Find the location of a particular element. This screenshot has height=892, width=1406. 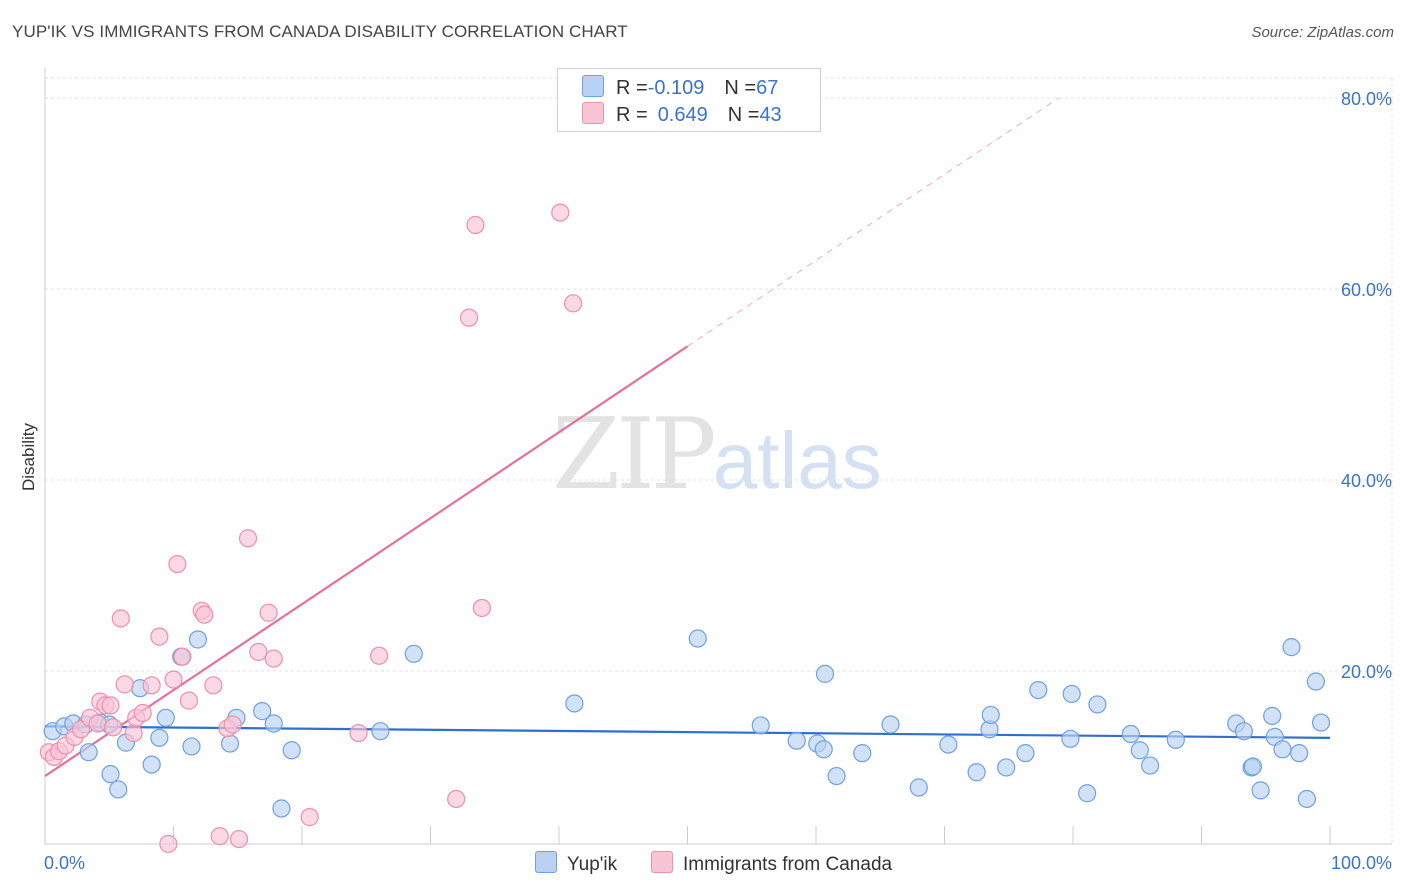

canada-swatch is located at coordinates (593, 113).